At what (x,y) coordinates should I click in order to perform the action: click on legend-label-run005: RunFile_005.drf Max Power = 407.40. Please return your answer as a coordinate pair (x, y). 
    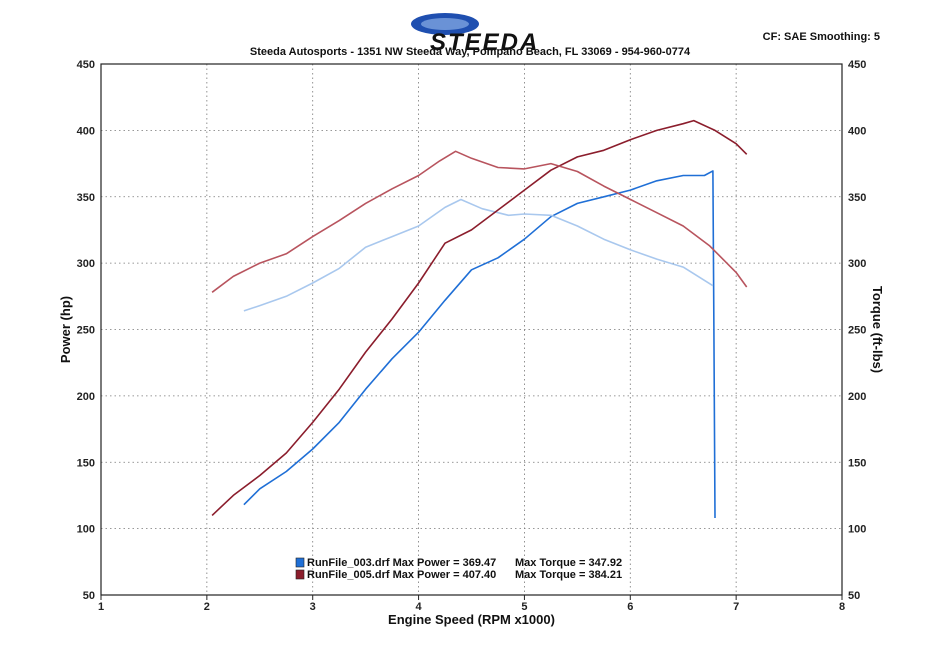
    Looking at the image, I should click on (401, 575).